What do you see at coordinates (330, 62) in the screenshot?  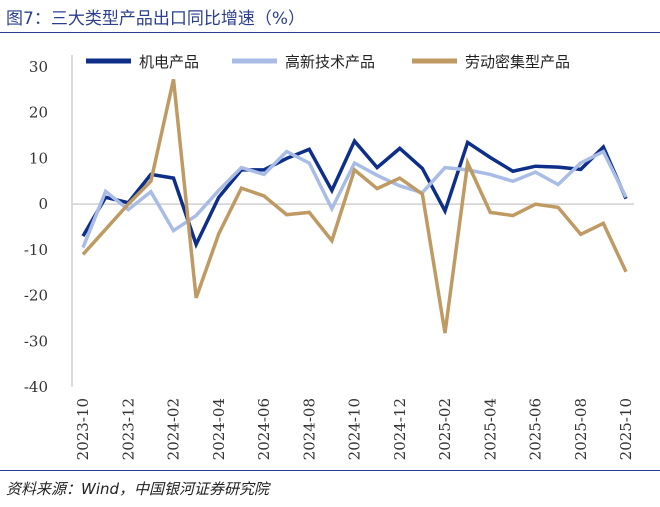 I see `legend-label-1: 高新技术产品` at bounding box center [330, 62].